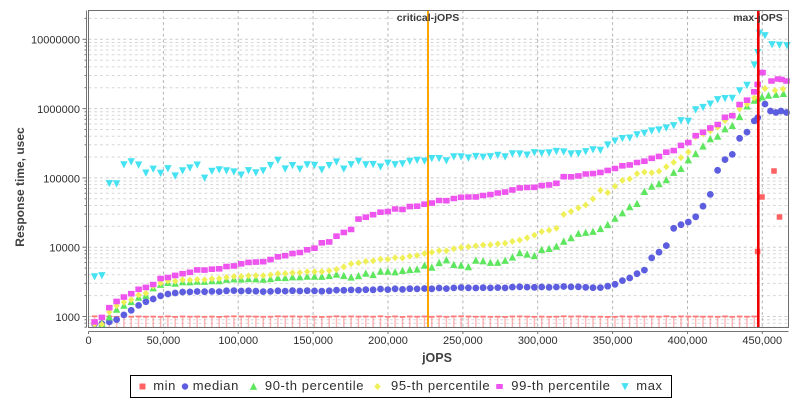  What do you see at coordinates (463, 341) in the screenshot?
I see `svg-text: 250,000` at bounding box center [463, 341].